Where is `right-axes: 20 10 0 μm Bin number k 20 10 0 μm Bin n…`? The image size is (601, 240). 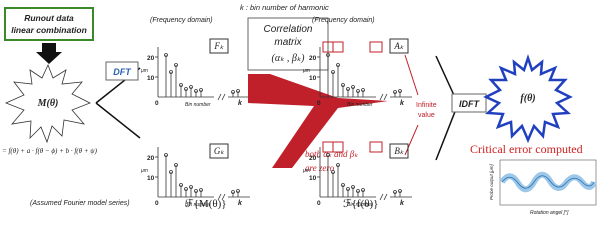 right-axes: 20 10 0 μm Bin number k 20 10 0 μm Bin n… is located at coordinates (353, 131).